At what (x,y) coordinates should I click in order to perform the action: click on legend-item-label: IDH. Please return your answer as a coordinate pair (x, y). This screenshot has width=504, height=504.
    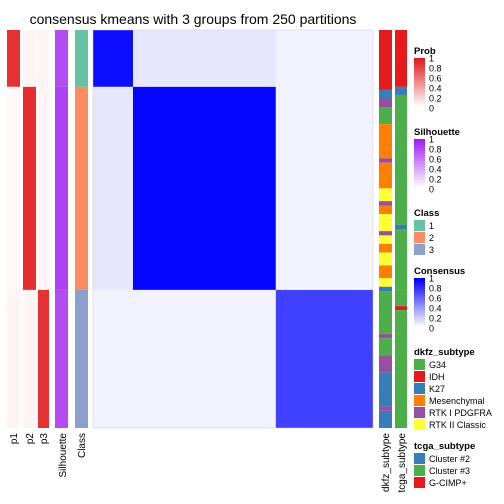
    Looking at the image, I should click on (437, 377).